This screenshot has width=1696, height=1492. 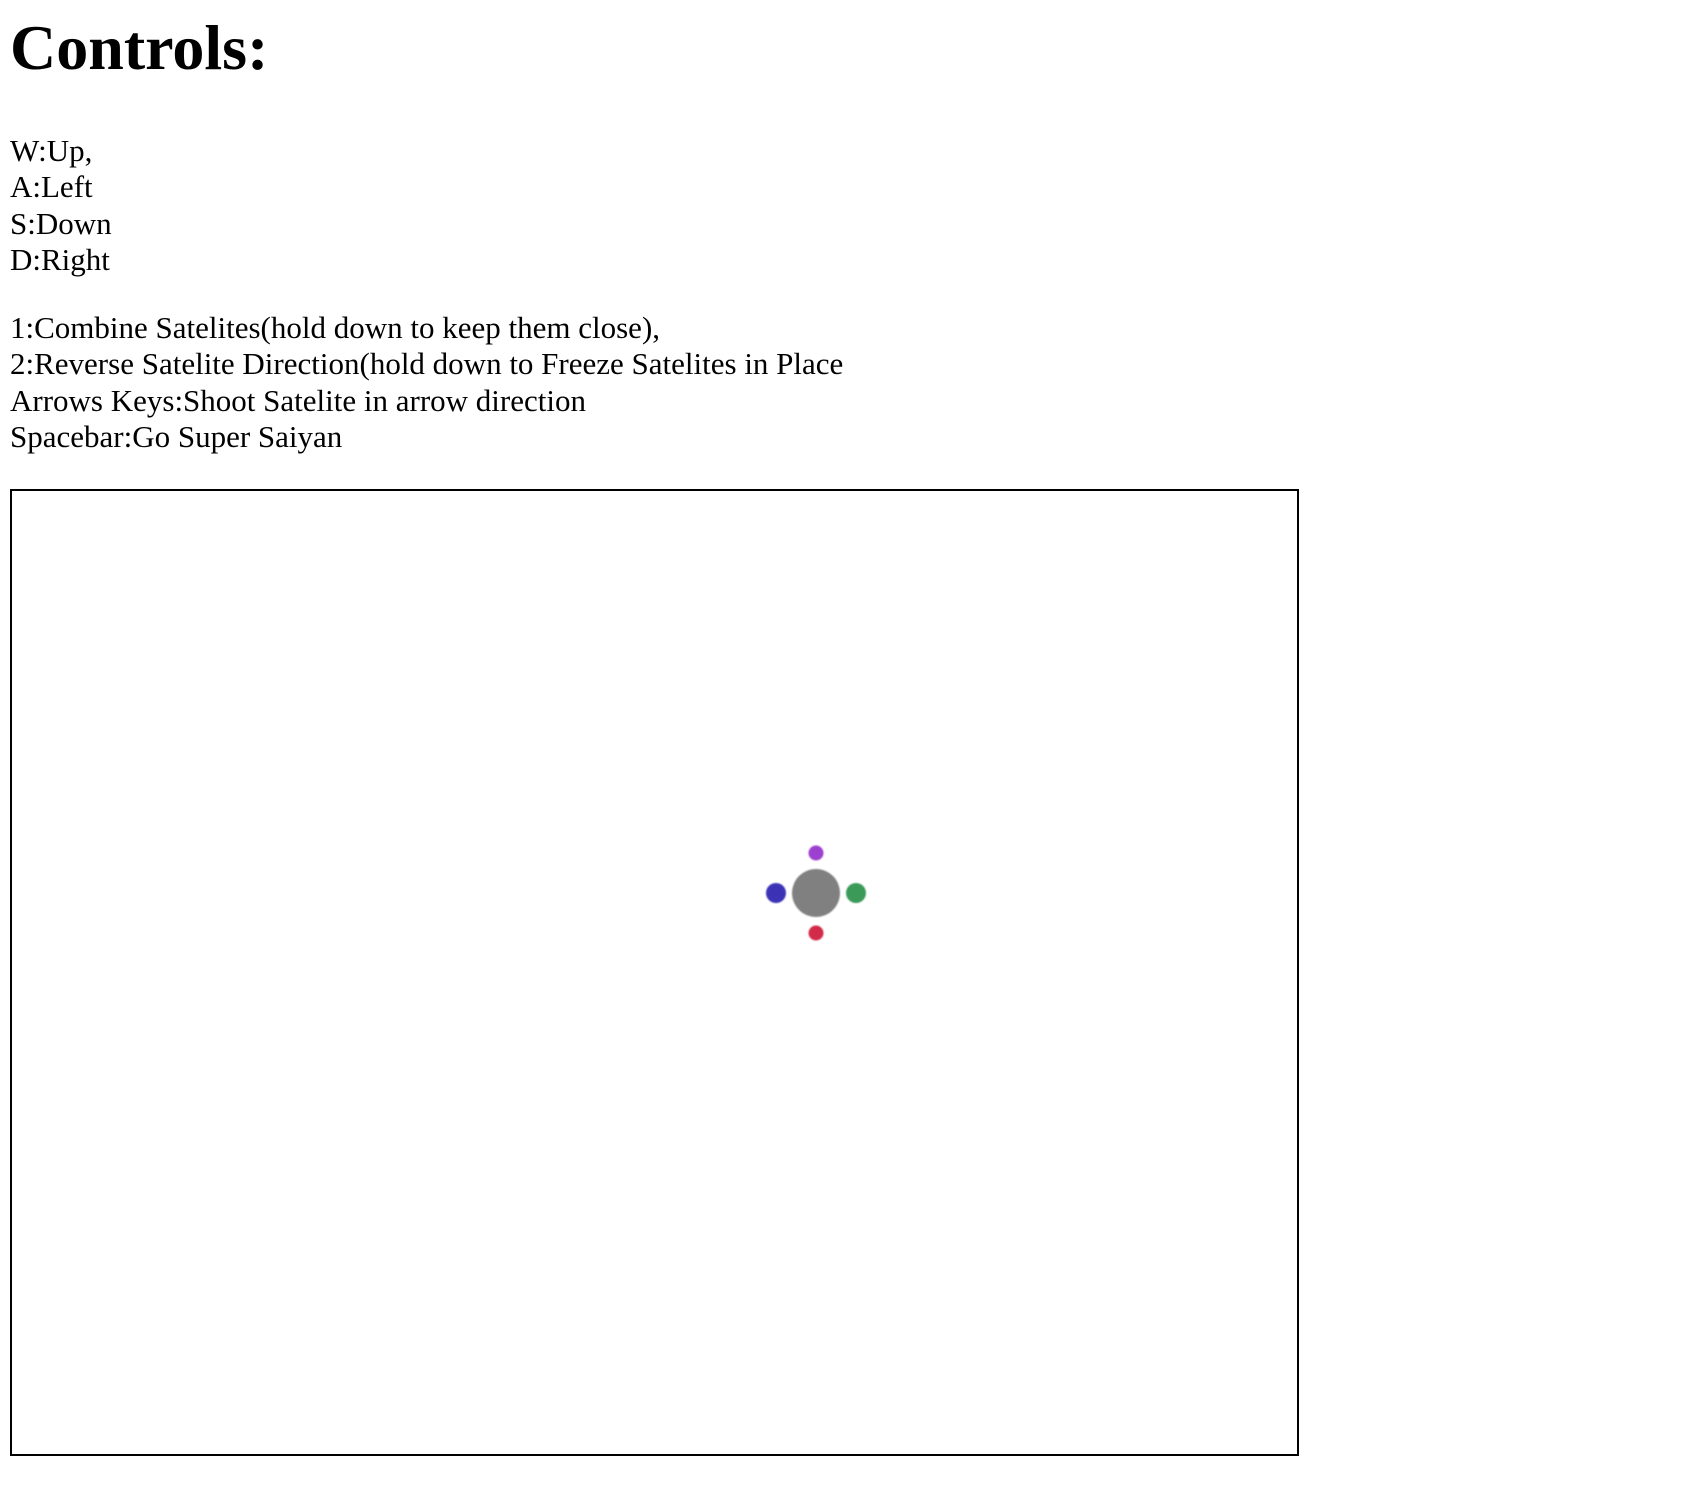 What do you see at coordinates (60, 259) in the screenshot?
I see `control-d-right: D:Right` at bounding box center [60, 259].